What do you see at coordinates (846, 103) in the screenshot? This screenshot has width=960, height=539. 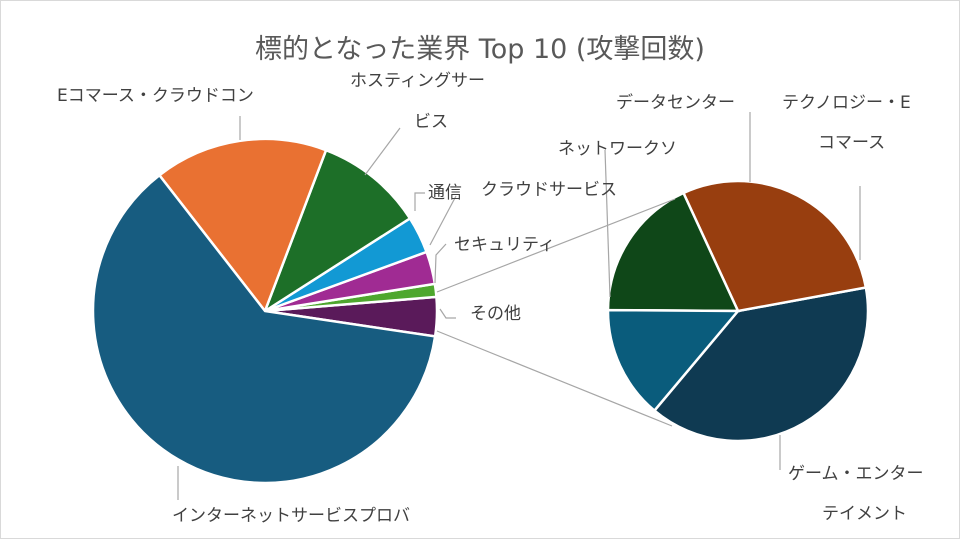 I see `label-tech-line1: テクノロジー・E` at bounding box center [846, 103].